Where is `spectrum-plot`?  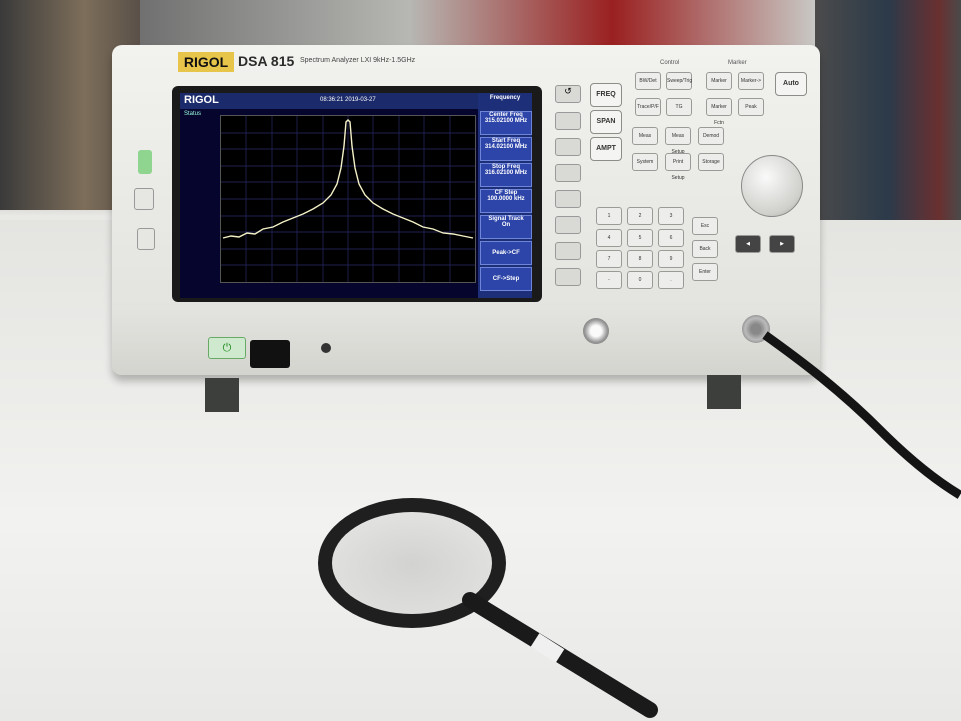
spectrum-plot is located at coordinates (348, 199).